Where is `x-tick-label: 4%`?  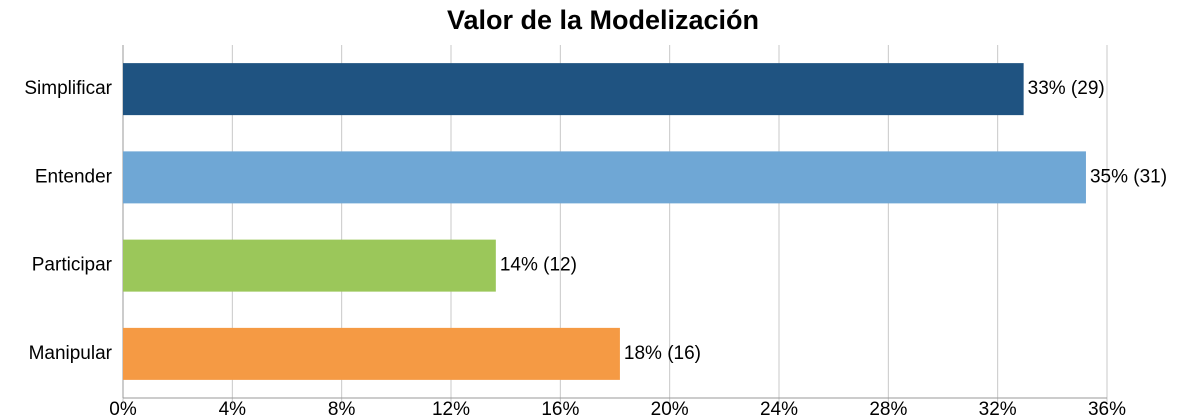
x-tick-label: 4% is located at coordinates (233, 409).